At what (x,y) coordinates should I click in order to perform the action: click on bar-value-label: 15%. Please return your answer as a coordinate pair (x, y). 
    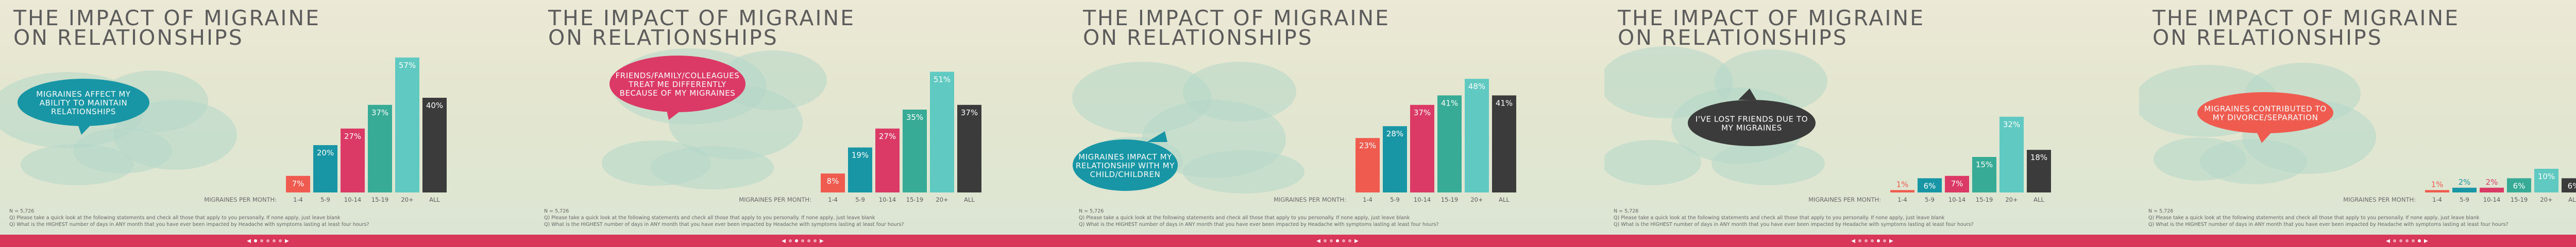
    Looking at the image, I should click on (1984, 164).